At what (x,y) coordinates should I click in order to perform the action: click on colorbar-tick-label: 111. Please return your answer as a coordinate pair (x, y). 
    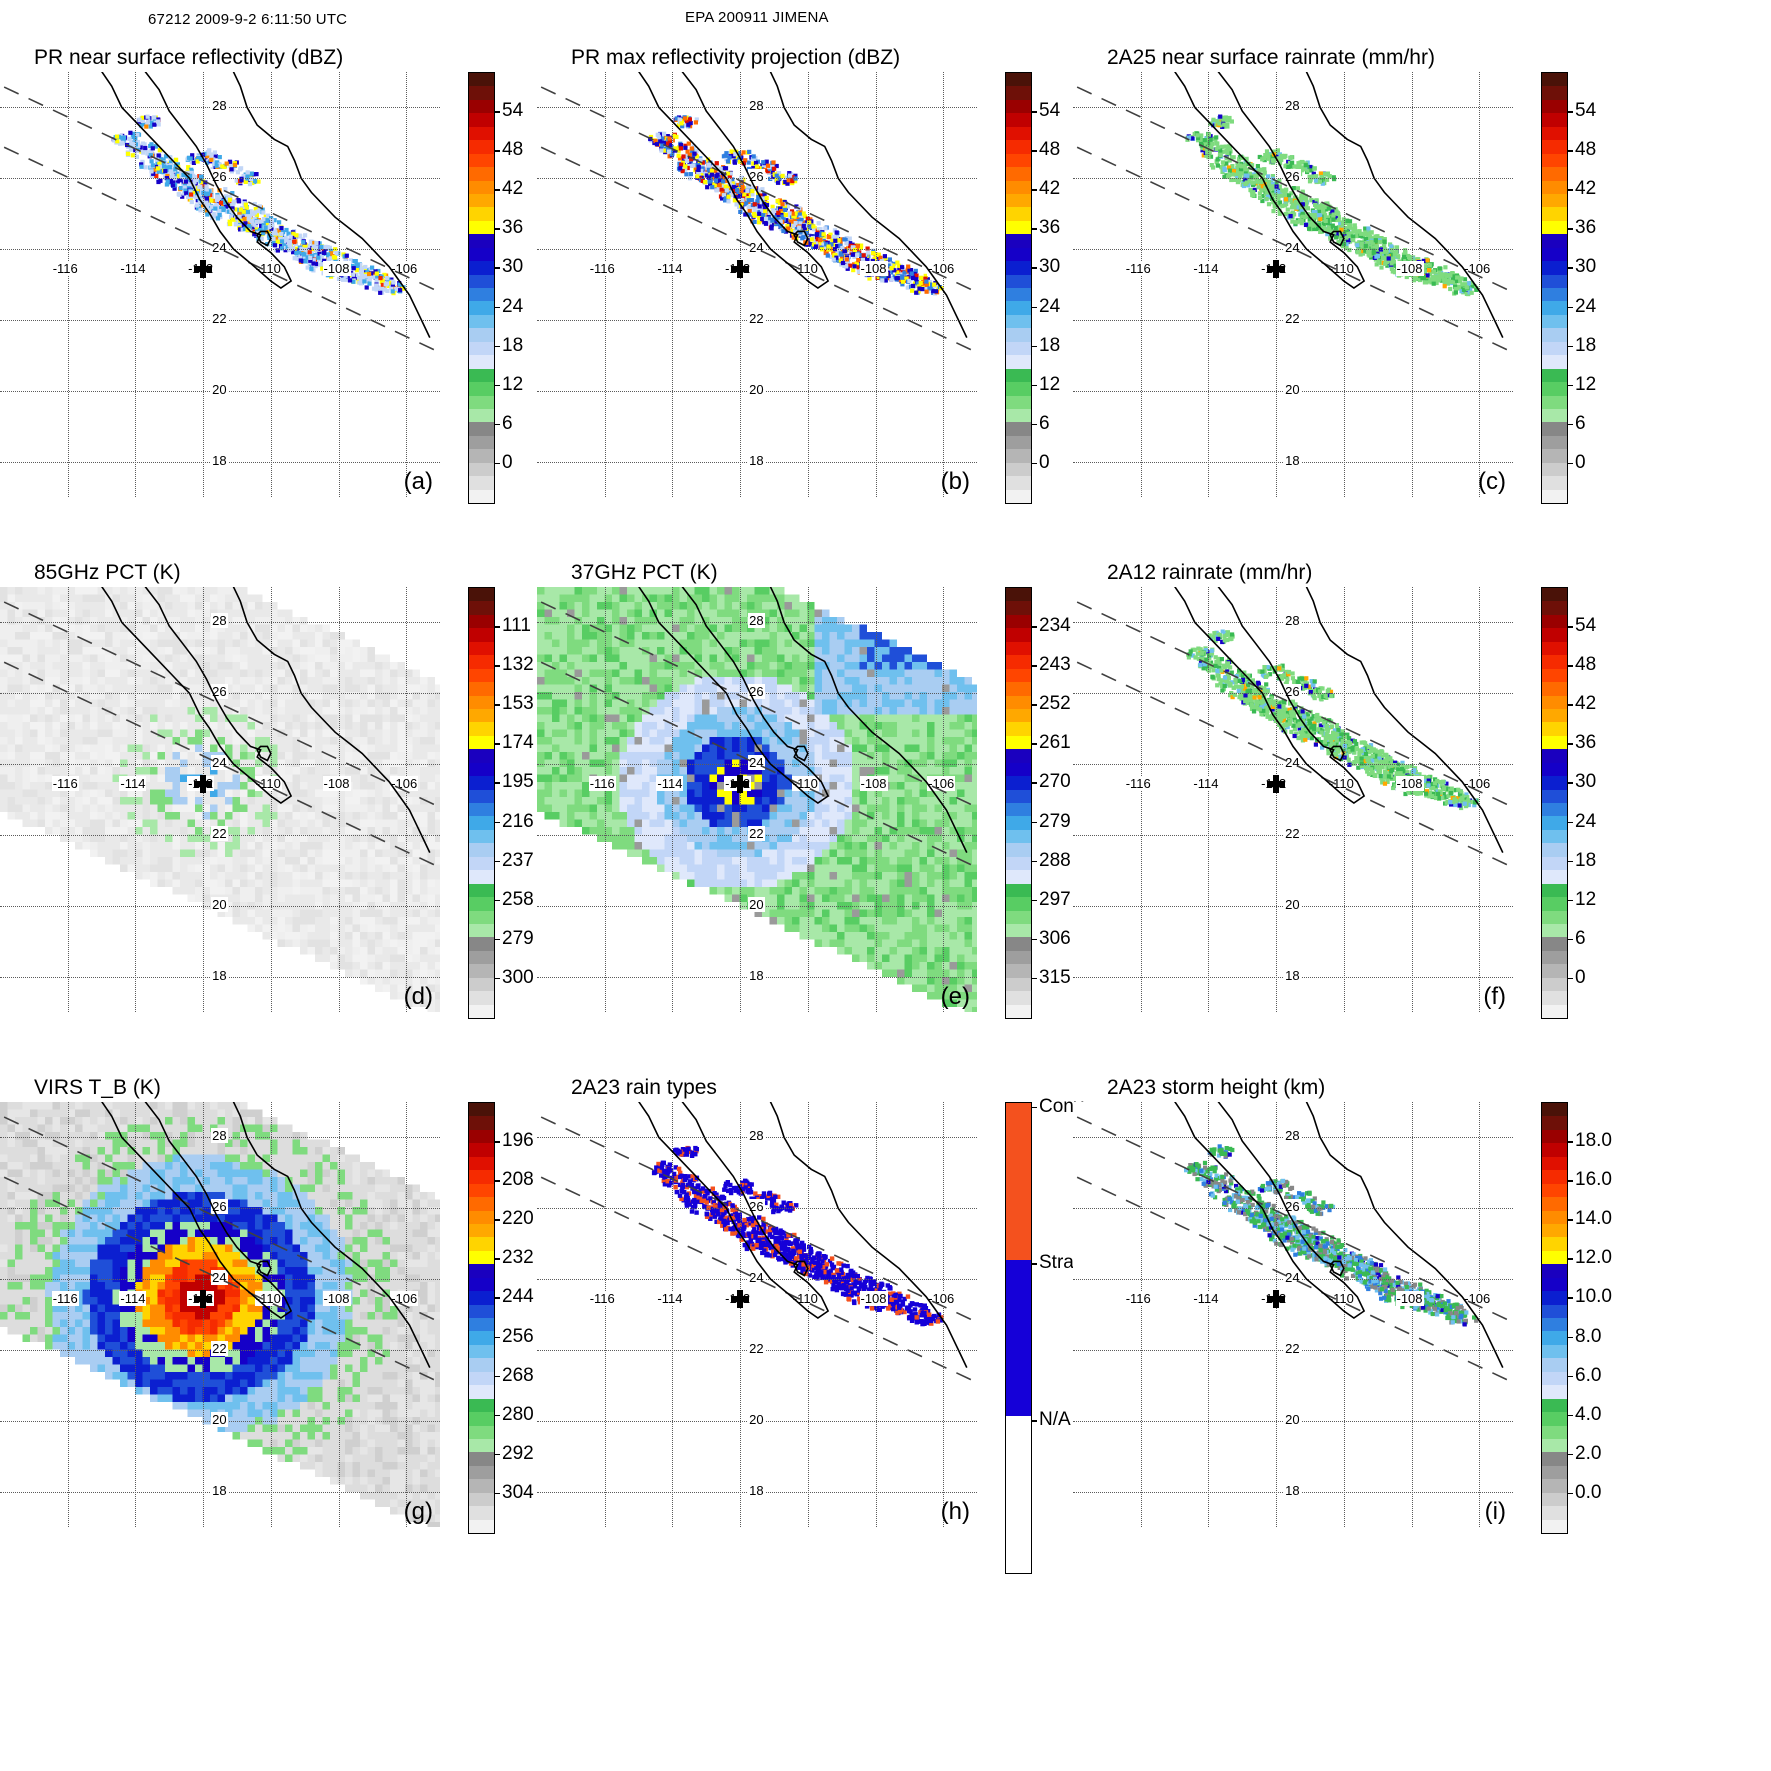
    Looking at the image, I should click on (512, 626).